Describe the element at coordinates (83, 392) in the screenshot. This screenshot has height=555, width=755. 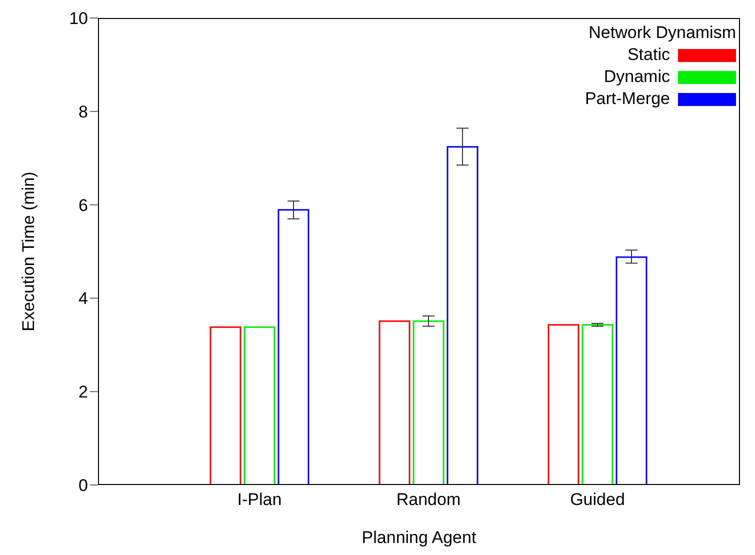
I see `y-tick-label: 2` at that location.